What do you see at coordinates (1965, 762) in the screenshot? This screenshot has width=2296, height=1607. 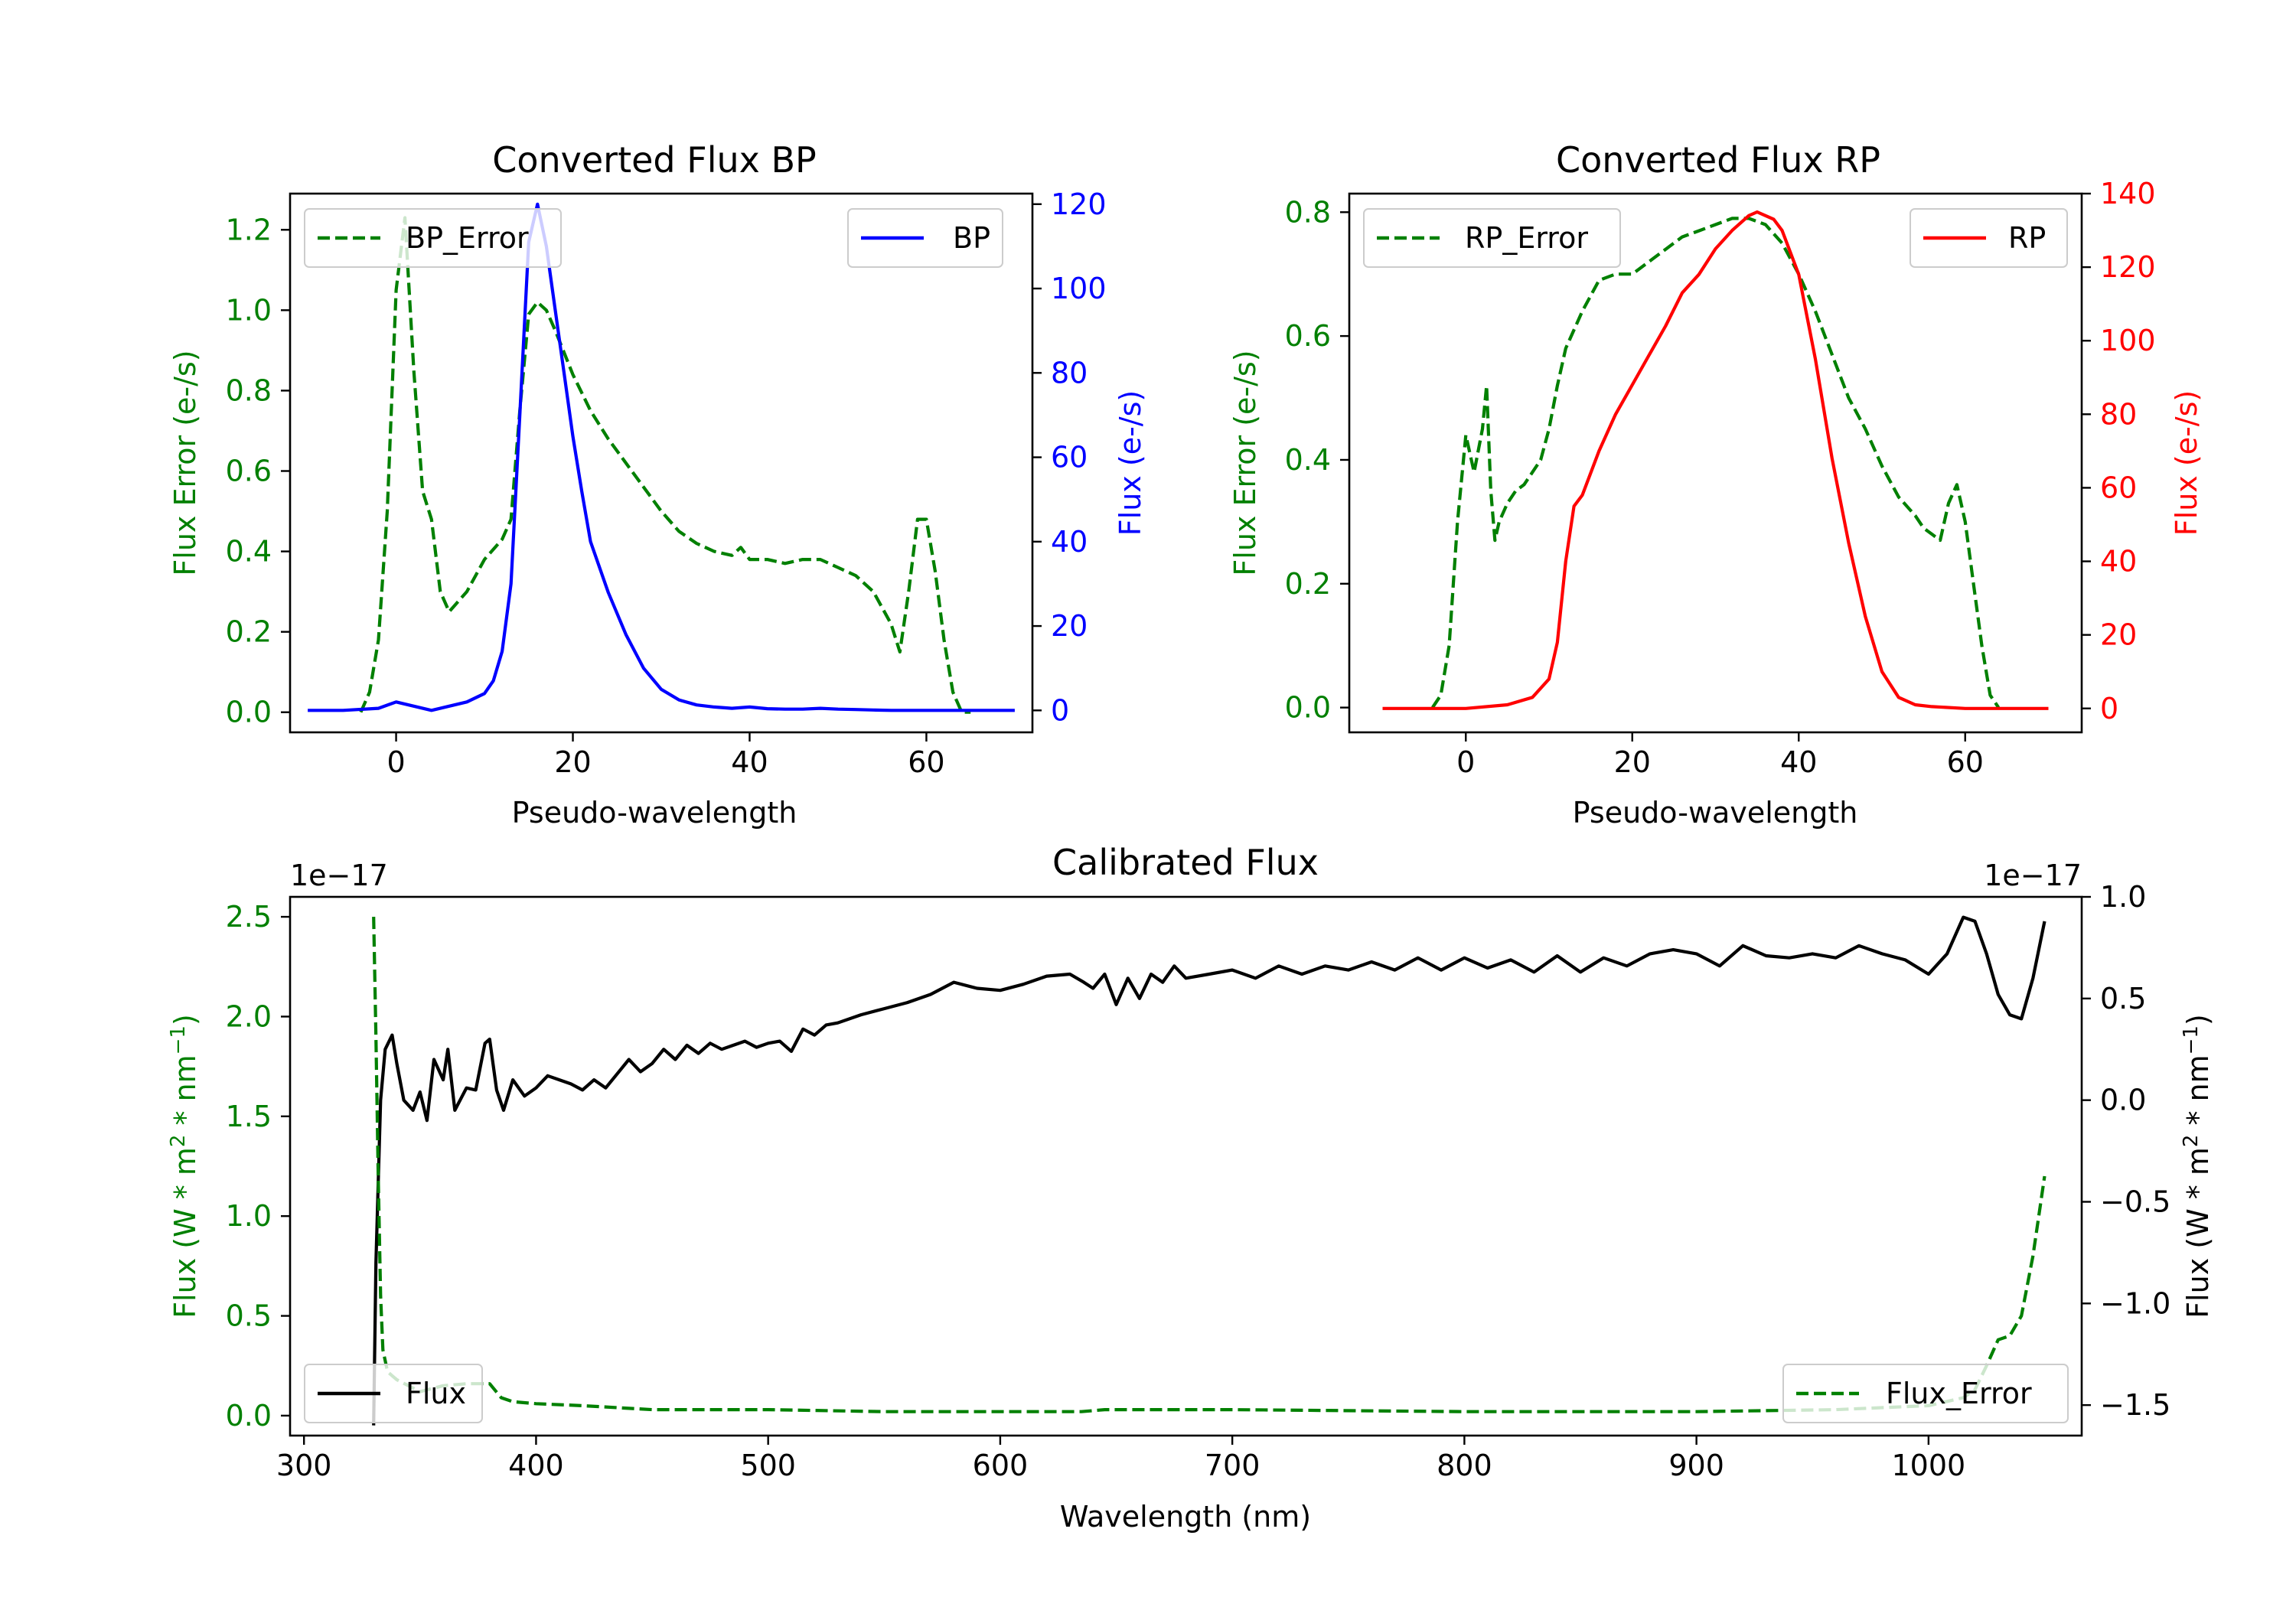 I see `rp-xtick-label: 60` at bounding box center [1965, 762].